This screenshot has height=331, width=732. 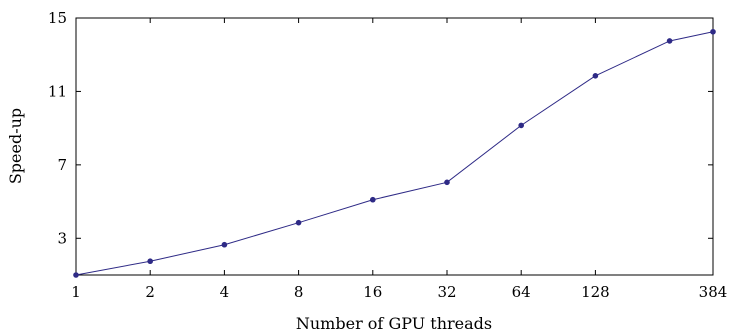 I want to click on x-tick-label: 8, so click(x=299, y=292).